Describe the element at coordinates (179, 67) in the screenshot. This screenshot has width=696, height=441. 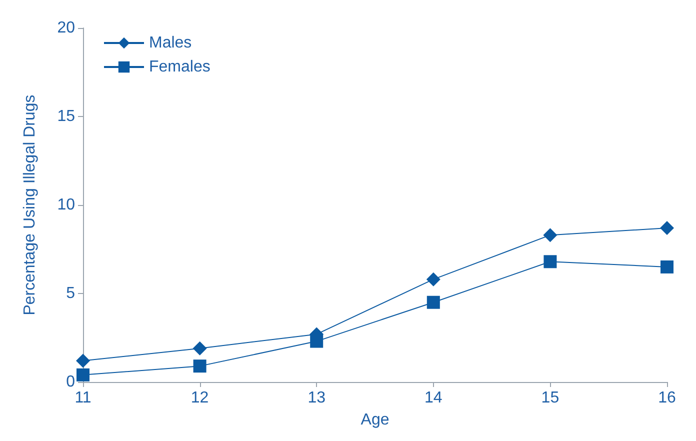
I see `legend-label: Females` at that location.